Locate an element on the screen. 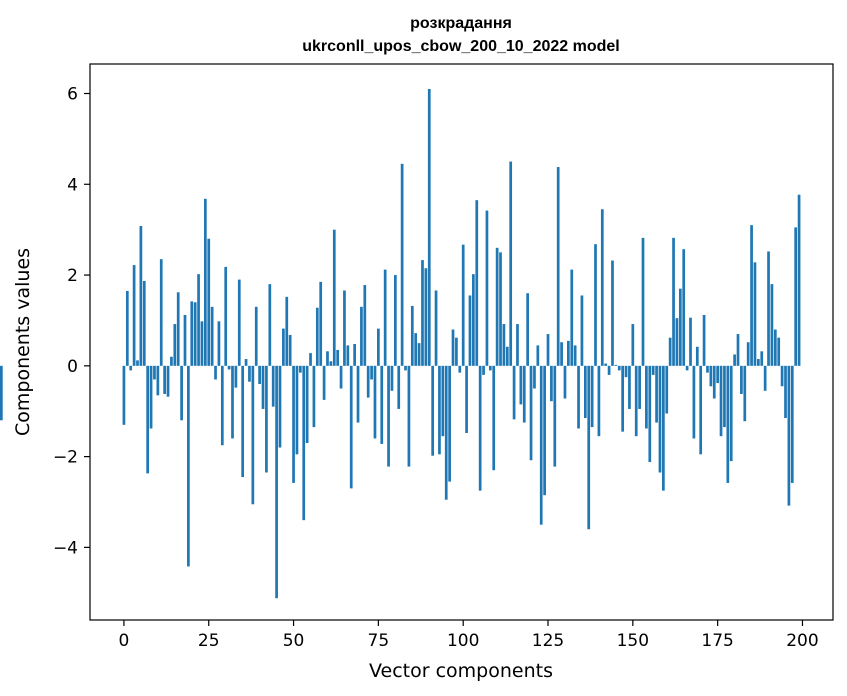 The height and width of the screenshot is (696, 847). x-tick-label: 175 is located at coordinates (717, 641).